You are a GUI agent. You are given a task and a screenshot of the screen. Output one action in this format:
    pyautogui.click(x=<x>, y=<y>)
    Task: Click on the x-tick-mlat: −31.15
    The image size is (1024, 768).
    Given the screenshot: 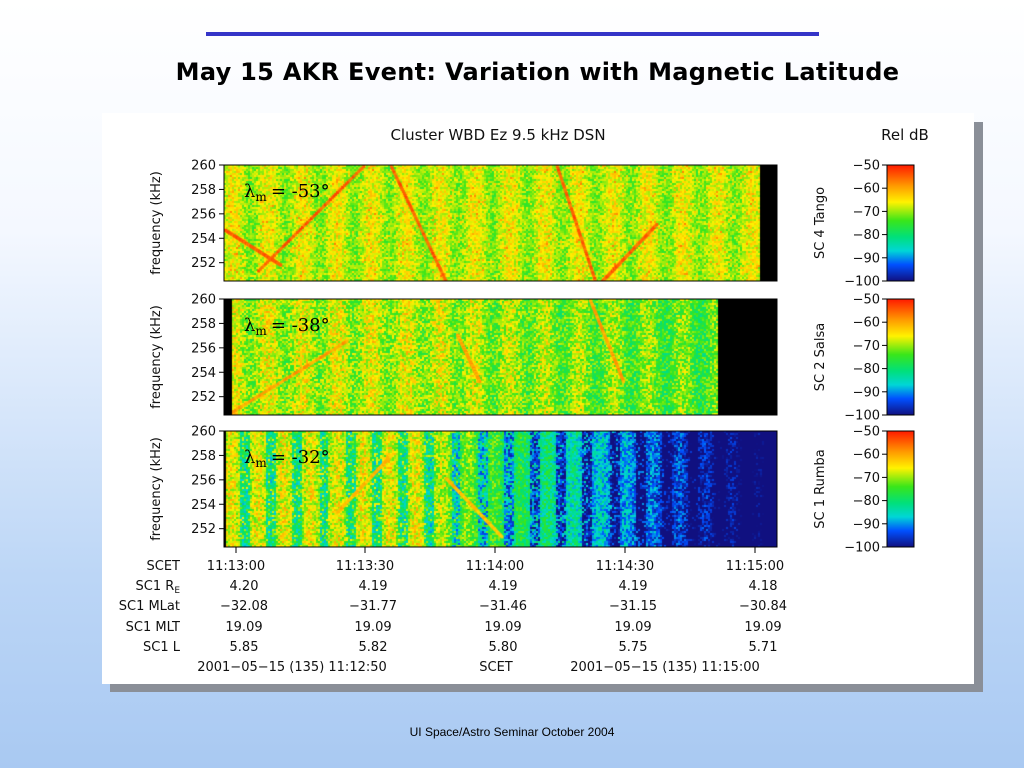 What is the action you would take?
    pyautogui.click(x=633, y=606)
    